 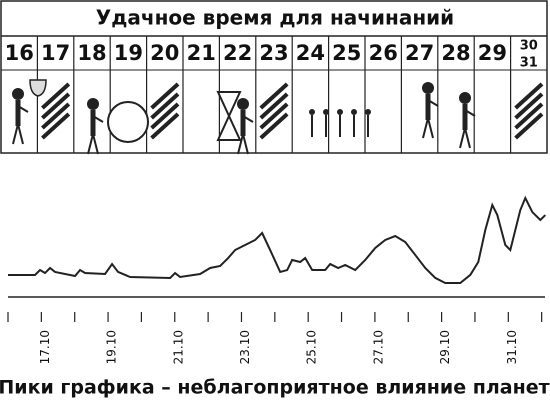 What do you see at coordinates (19, 53) in the screenshot?
I see `day-number: 16` at bounding box center [19, 53].